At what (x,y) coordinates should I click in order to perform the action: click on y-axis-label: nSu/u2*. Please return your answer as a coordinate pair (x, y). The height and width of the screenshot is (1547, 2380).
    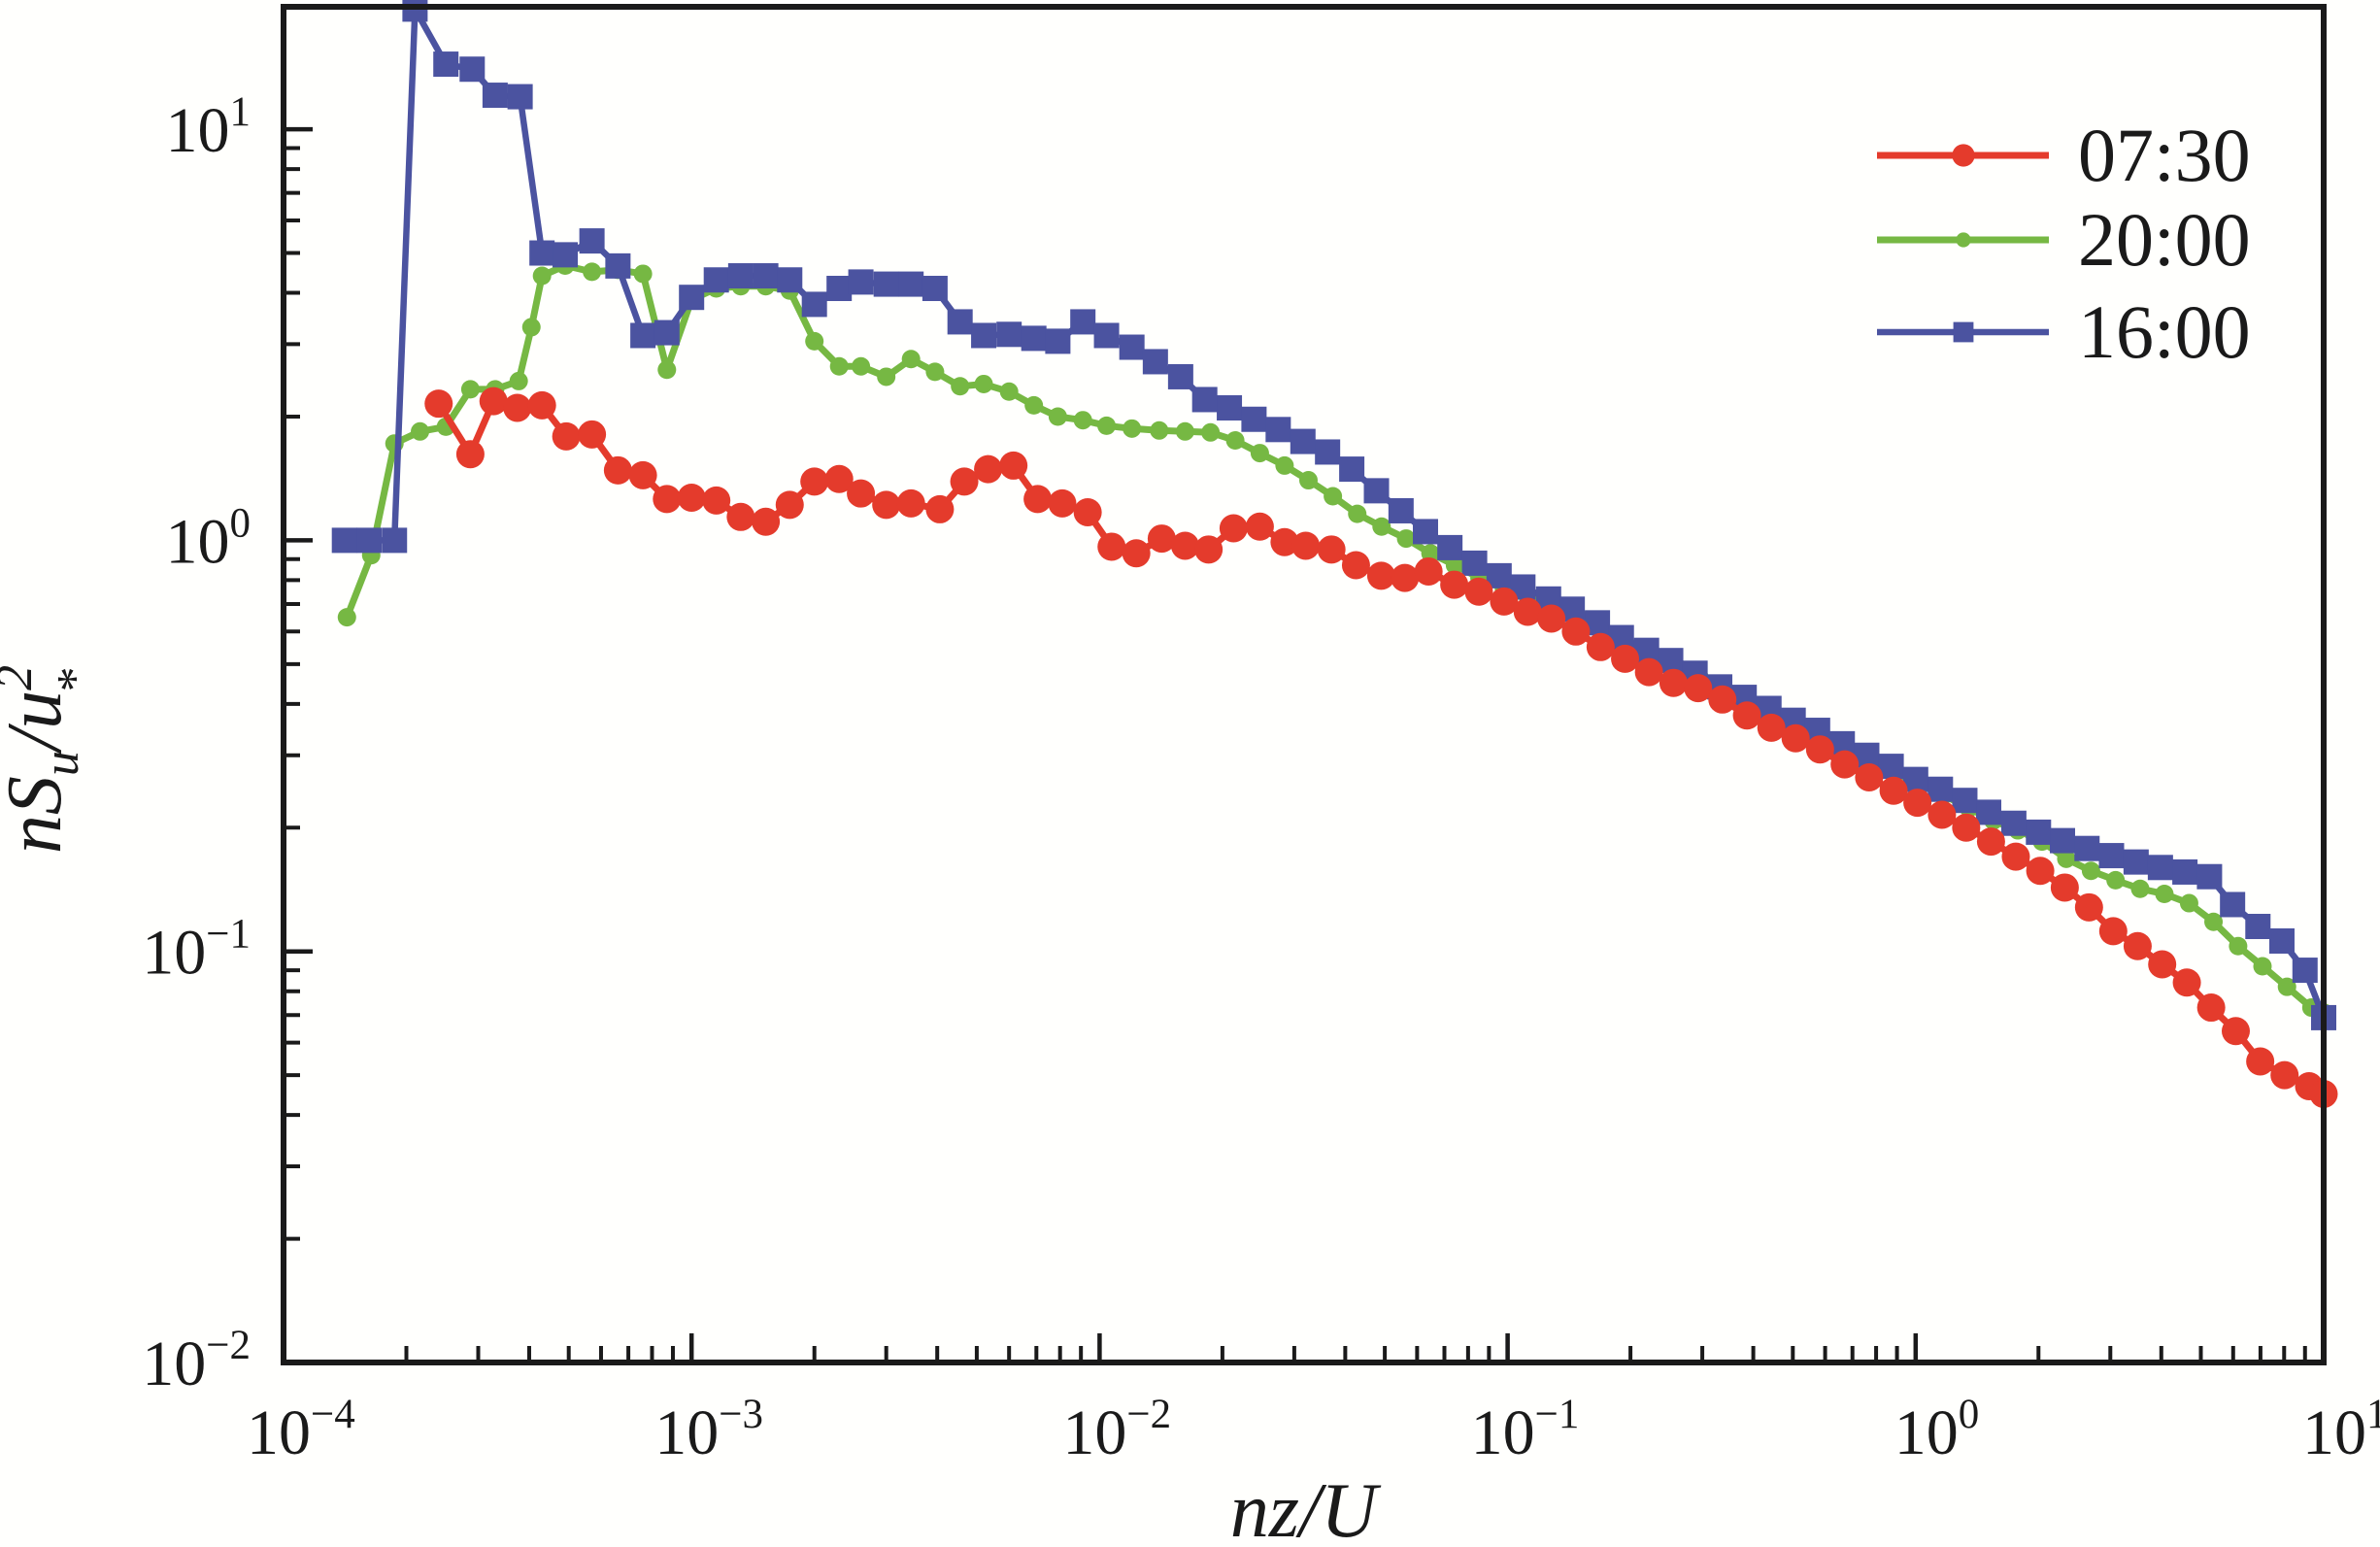
    Looking at the image, I should click on (51, 759).